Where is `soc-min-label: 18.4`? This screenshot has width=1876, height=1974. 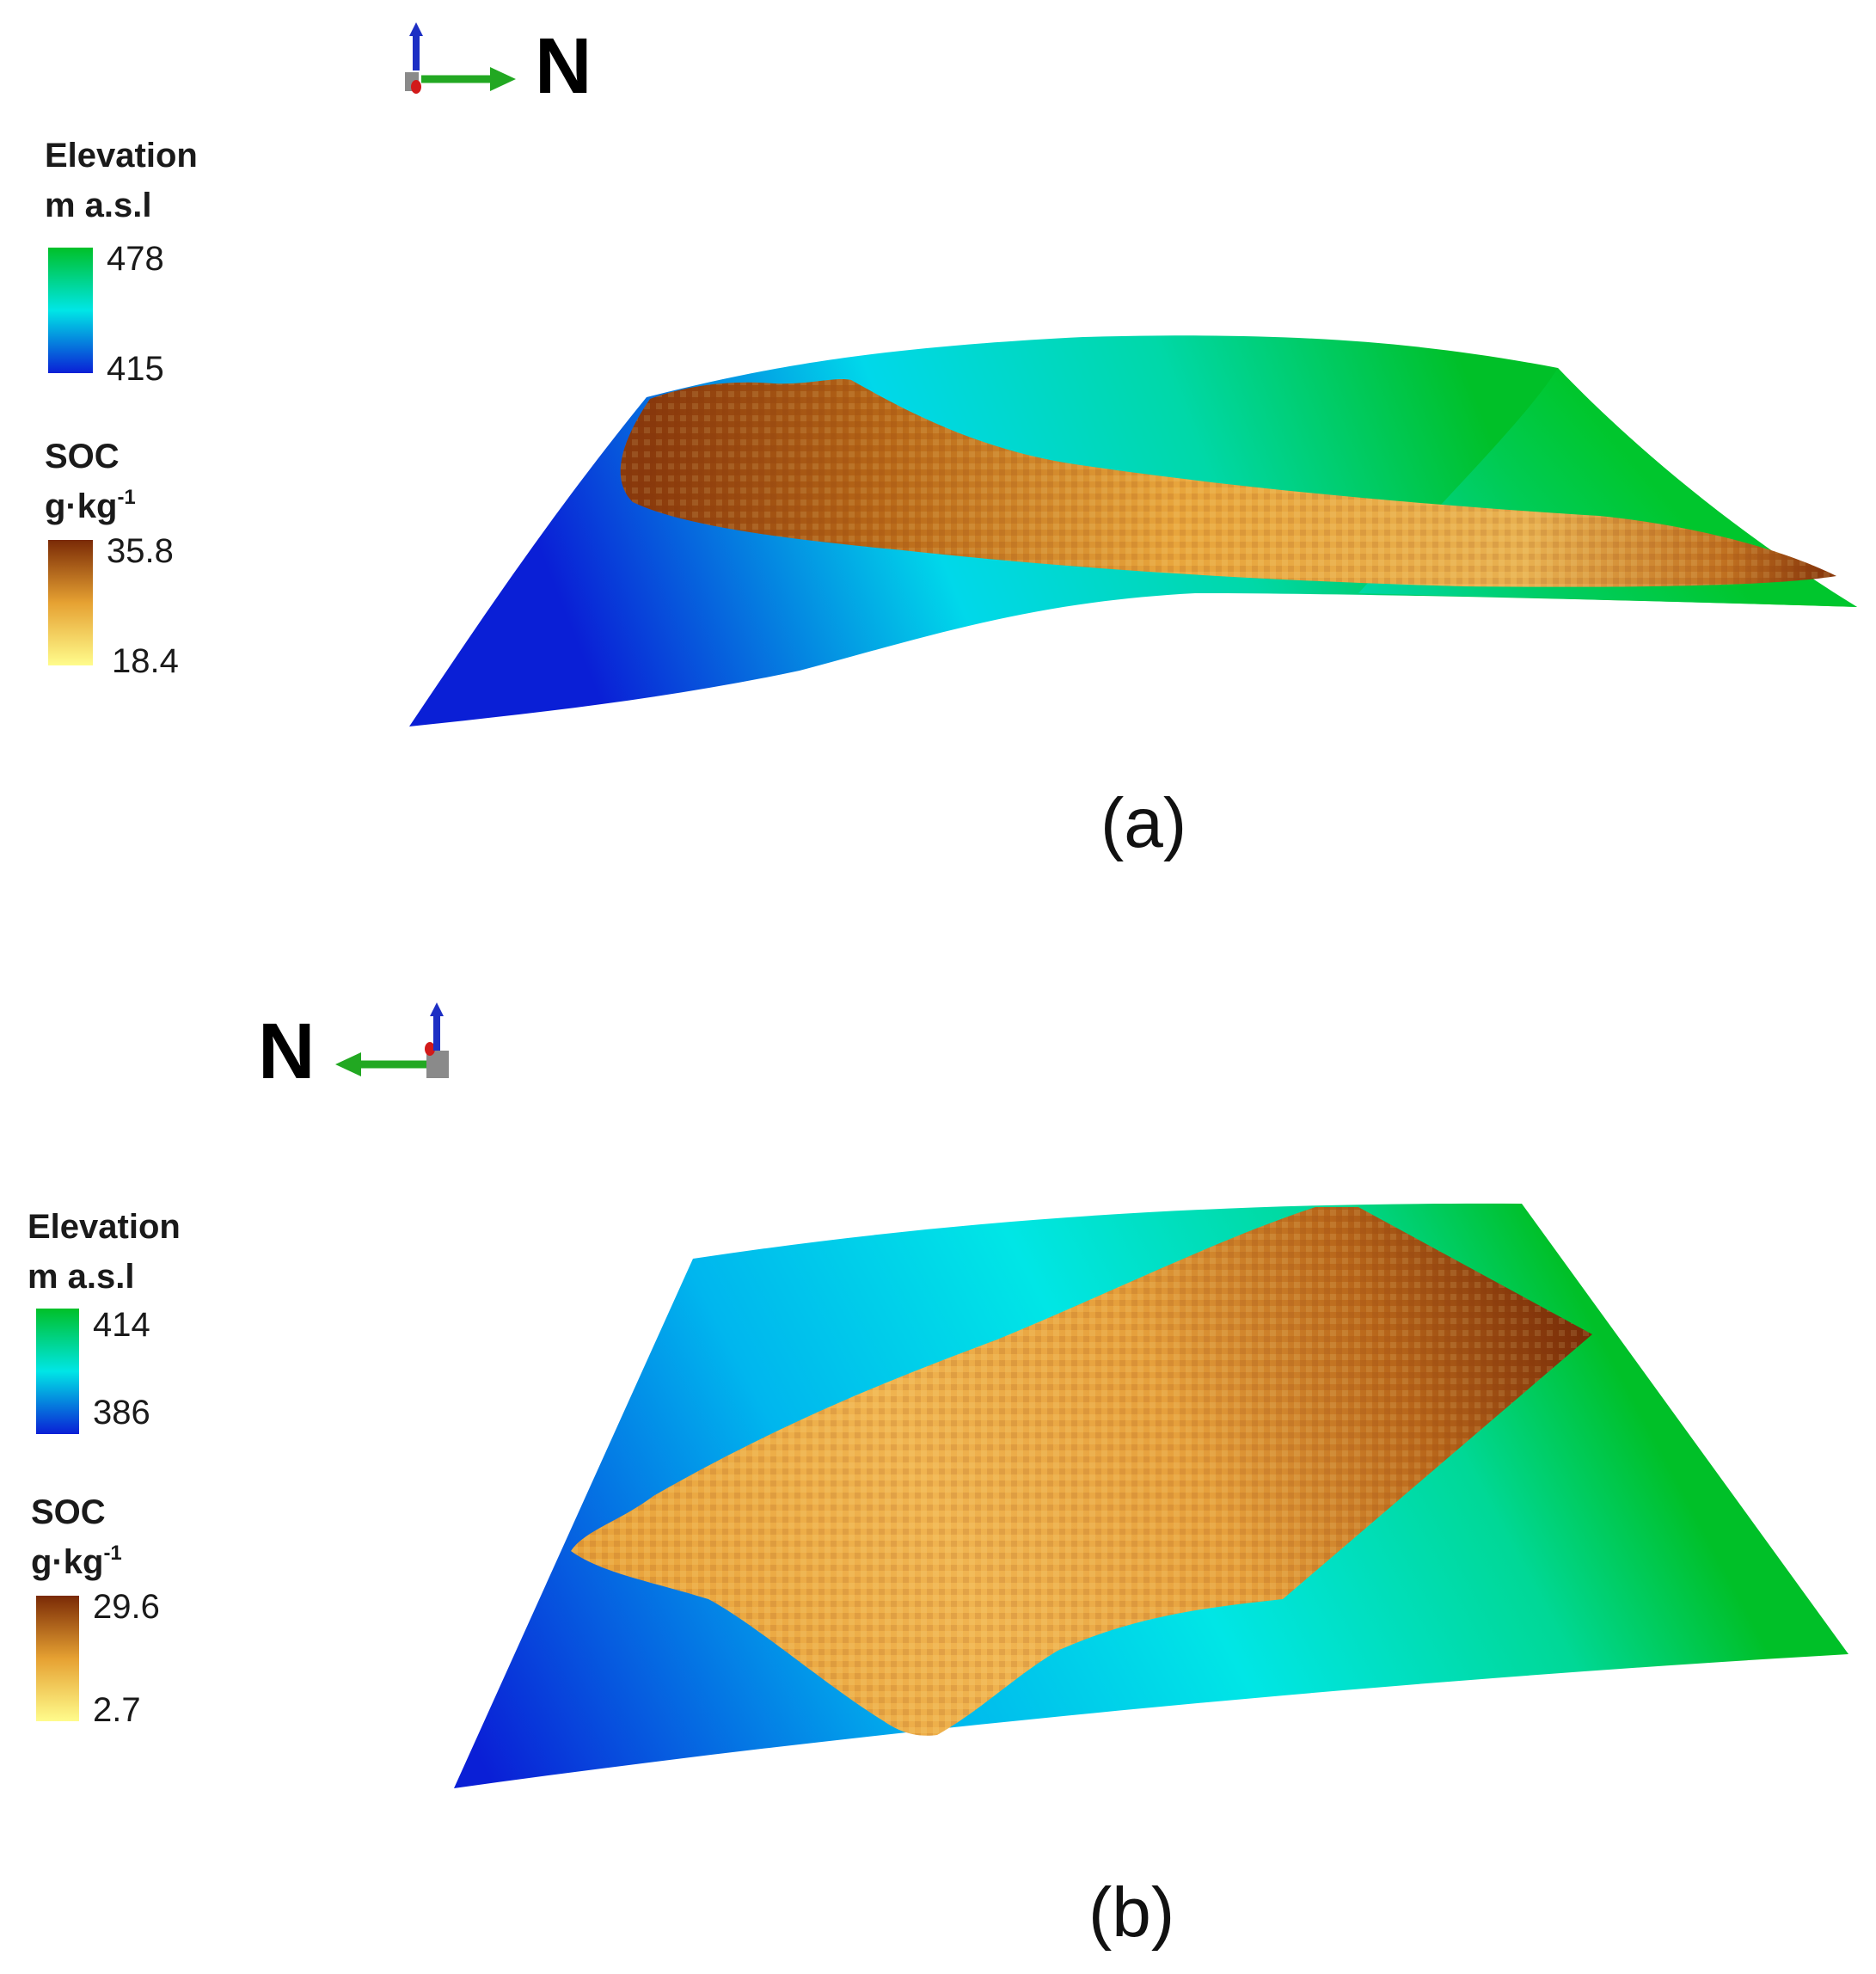 soc-min-label: 18.4 is located at coordinates (145, 661).